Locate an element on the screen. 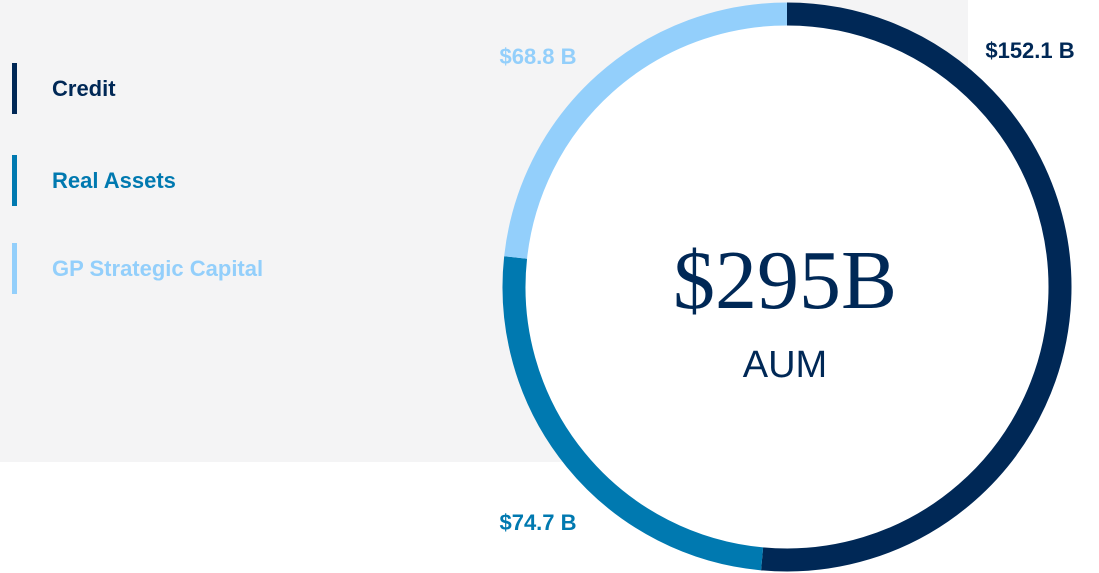 This screenshot has width=1099, height=573. value-label: $74.7 B is located at coordinates (537, 522).